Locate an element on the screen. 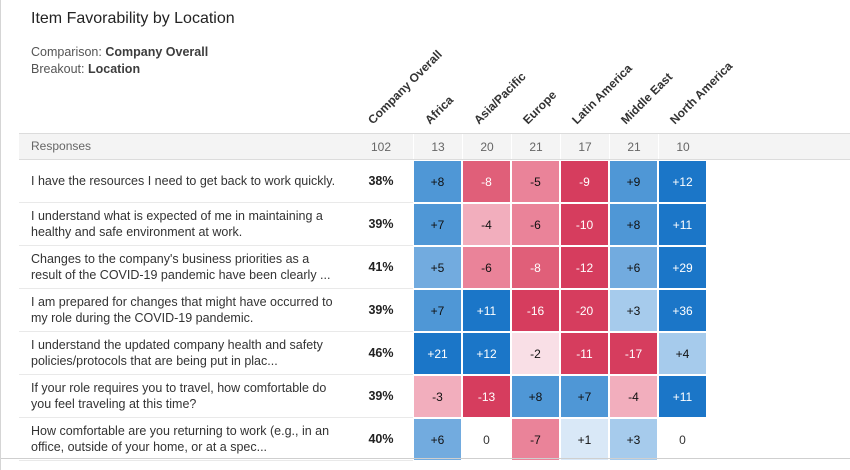  overall-favorability: 41% is located at coordinates (381, 267).